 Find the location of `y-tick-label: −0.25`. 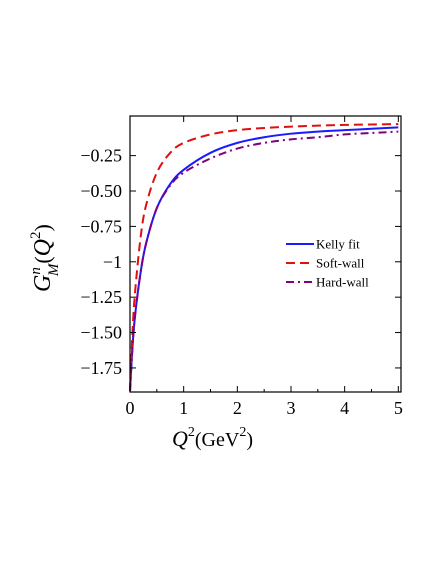

y-tick-label: −0.25 is located at coordinates (101, 156).